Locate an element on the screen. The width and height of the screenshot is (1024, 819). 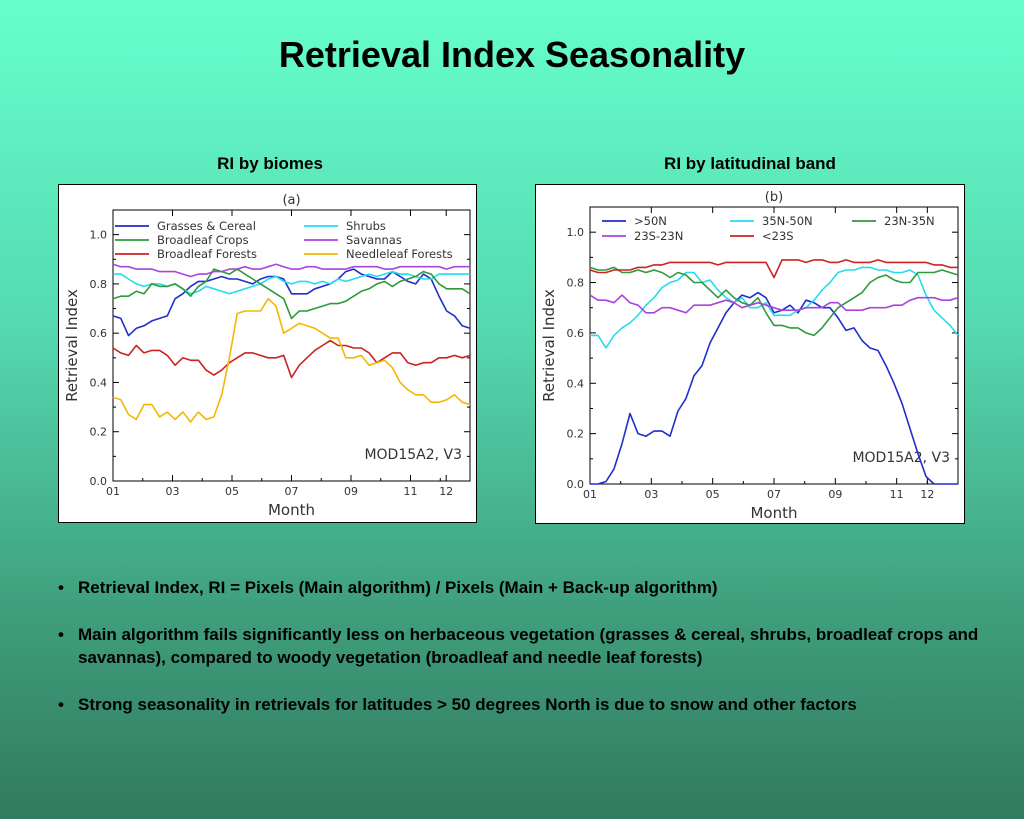
panel-label: (b) is located at coordinates (774, 197).